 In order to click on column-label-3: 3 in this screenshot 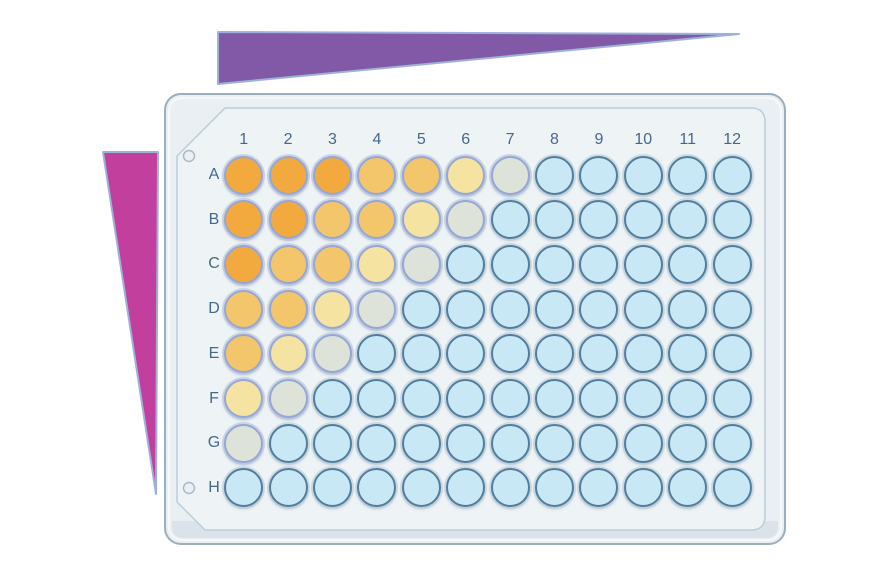, I will do `click(332, 139)`.